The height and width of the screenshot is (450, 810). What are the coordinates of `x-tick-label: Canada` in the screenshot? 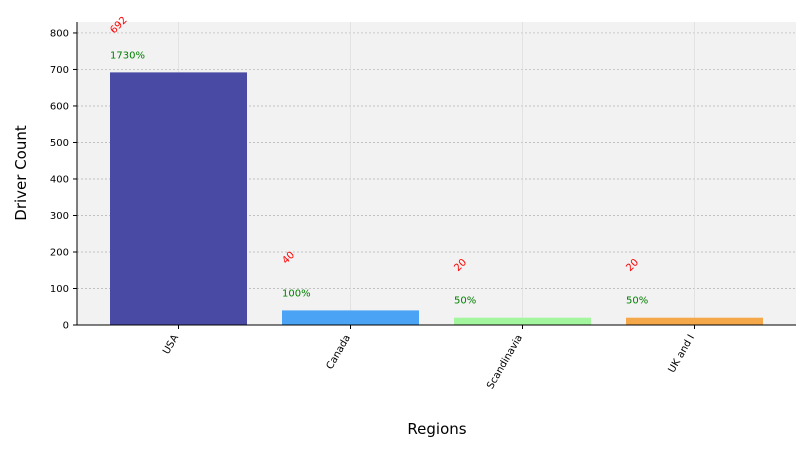 It's located at (339, 352).